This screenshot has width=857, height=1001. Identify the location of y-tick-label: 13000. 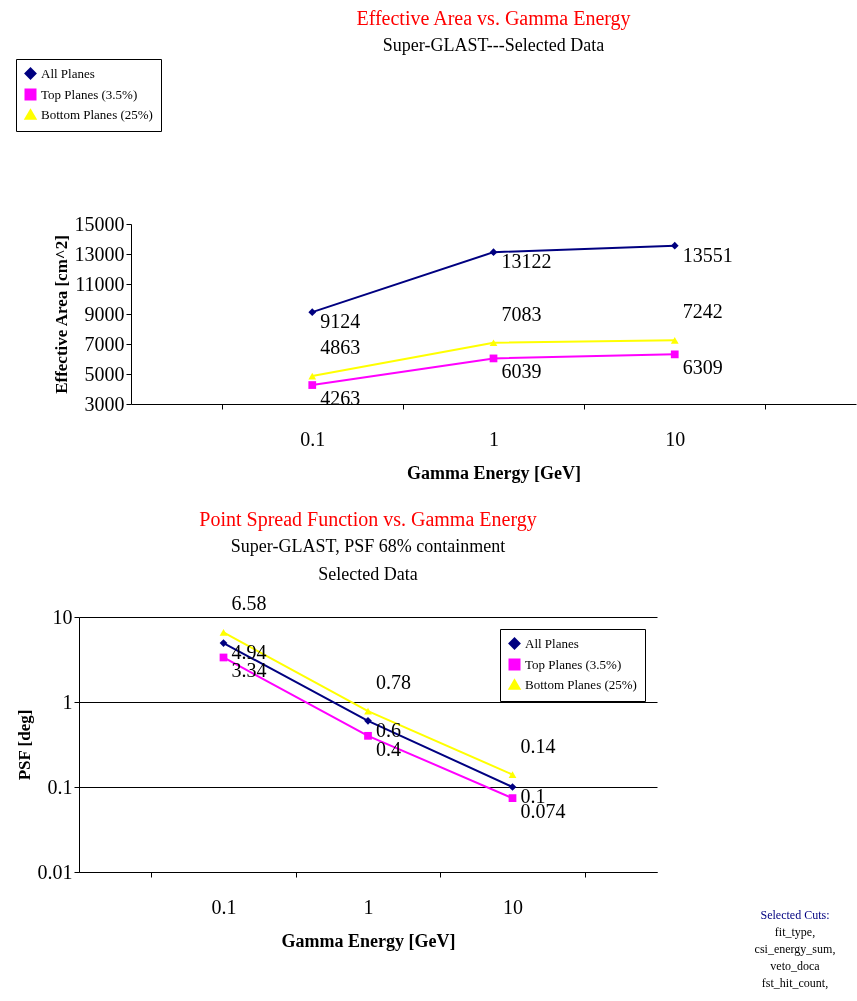
(99, 253).